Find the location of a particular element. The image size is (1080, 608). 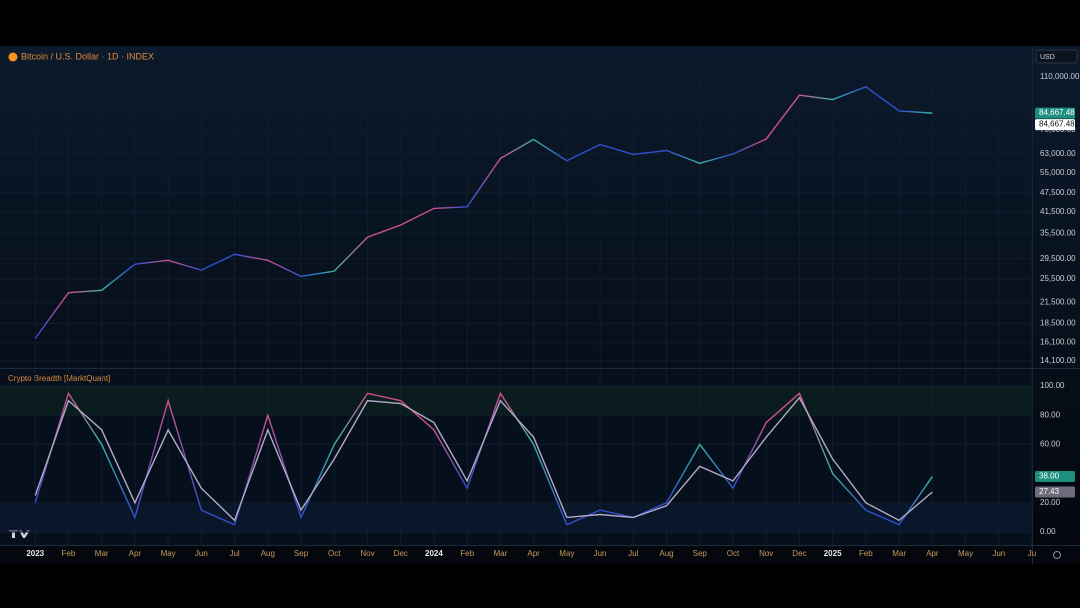

y-tick-label: 47,500.00 is located at coordinates (1058, 192).